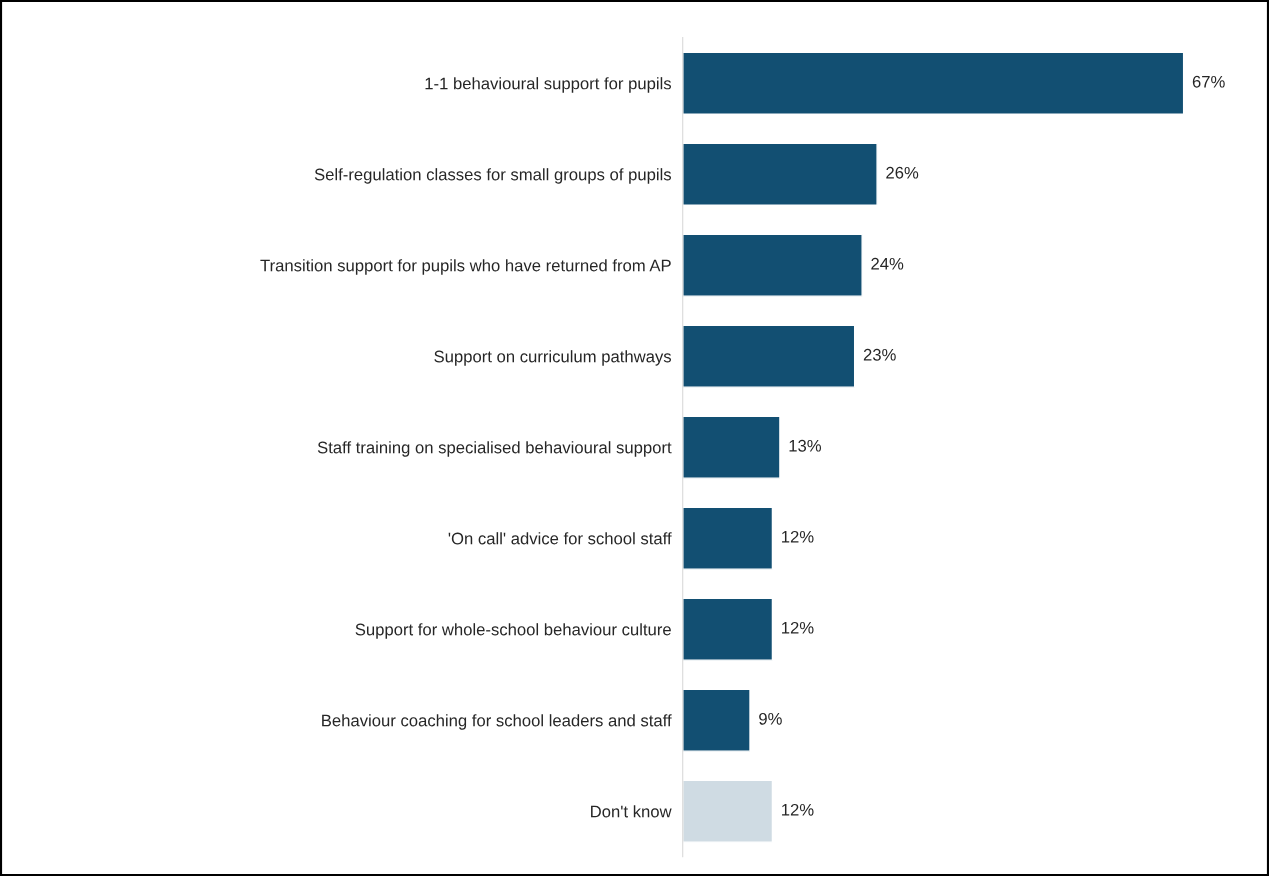  I want to click on data-label: 67%, so click(1208, 81).